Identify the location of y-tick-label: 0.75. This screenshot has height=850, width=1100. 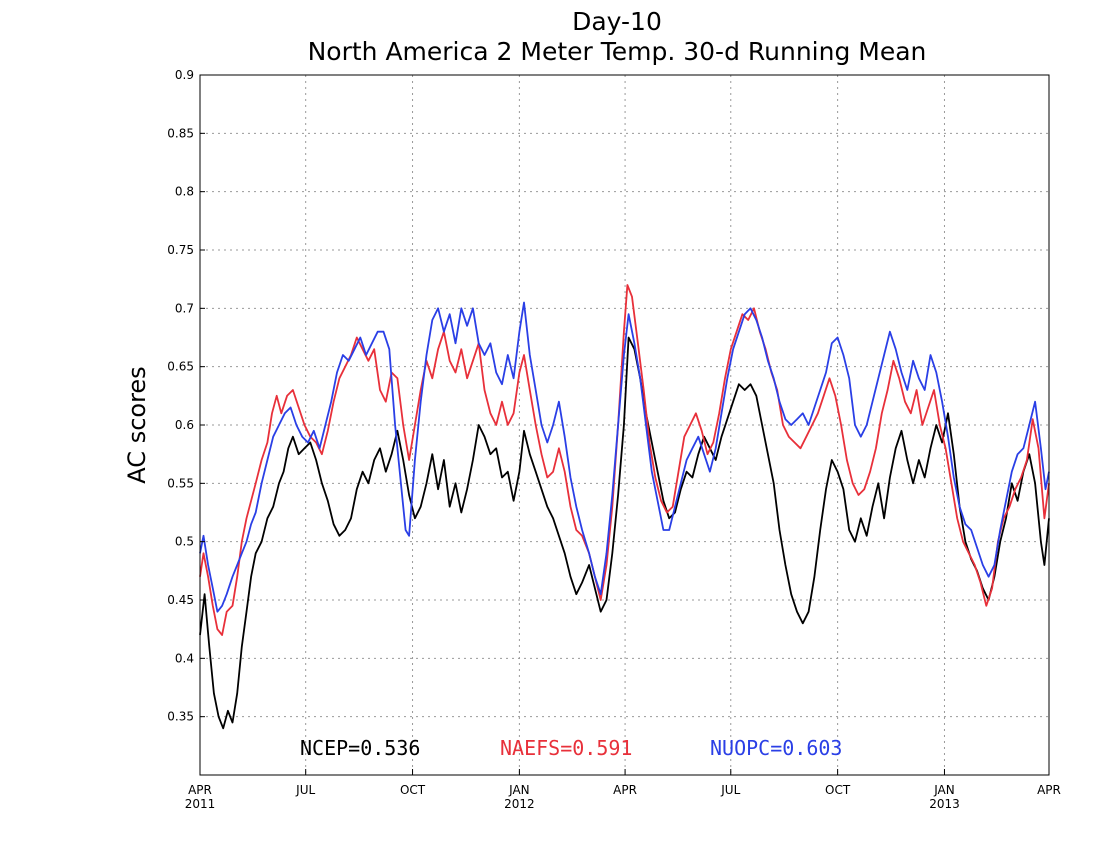
(180, 250).